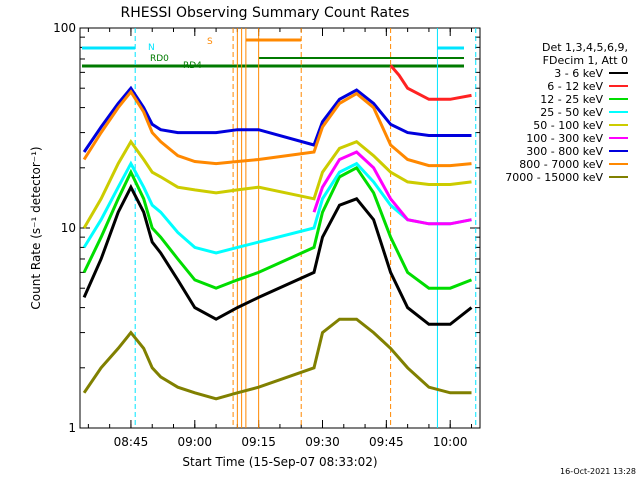 This screenshot has height=480, width=640. What do you see at coordinates (585, 60) in the screenshot?
I see `legend-header-line-2: FDecim 1, Att 0` at bounding box center [585, 60].